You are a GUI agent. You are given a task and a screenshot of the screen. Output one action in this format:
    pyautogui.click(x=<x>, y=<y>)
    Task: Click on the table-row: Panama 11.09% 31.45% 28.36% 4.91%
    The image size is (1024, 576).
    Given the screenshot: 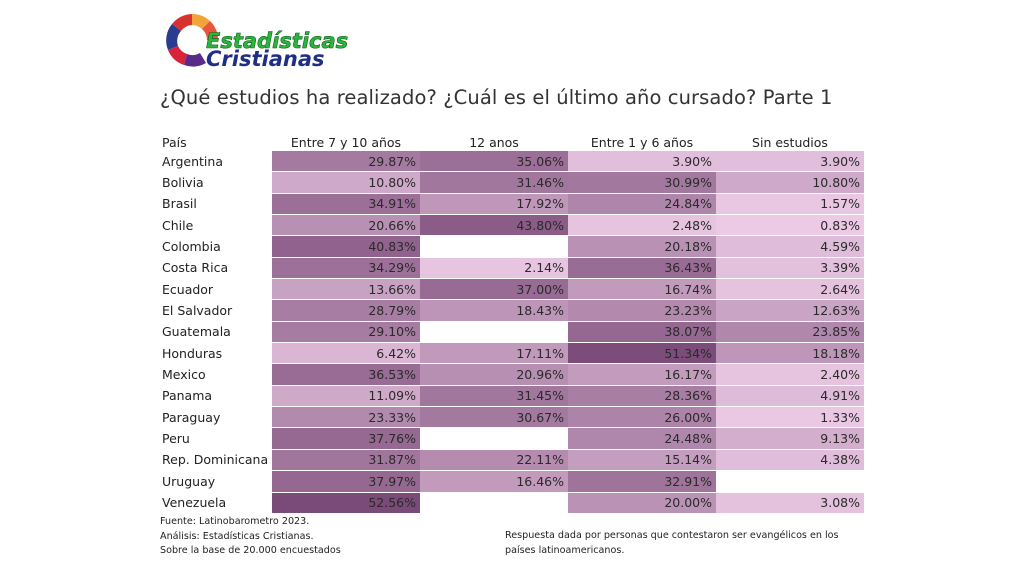 What is the action you would take?
    pyautogui.click(x=512, y=396)
    